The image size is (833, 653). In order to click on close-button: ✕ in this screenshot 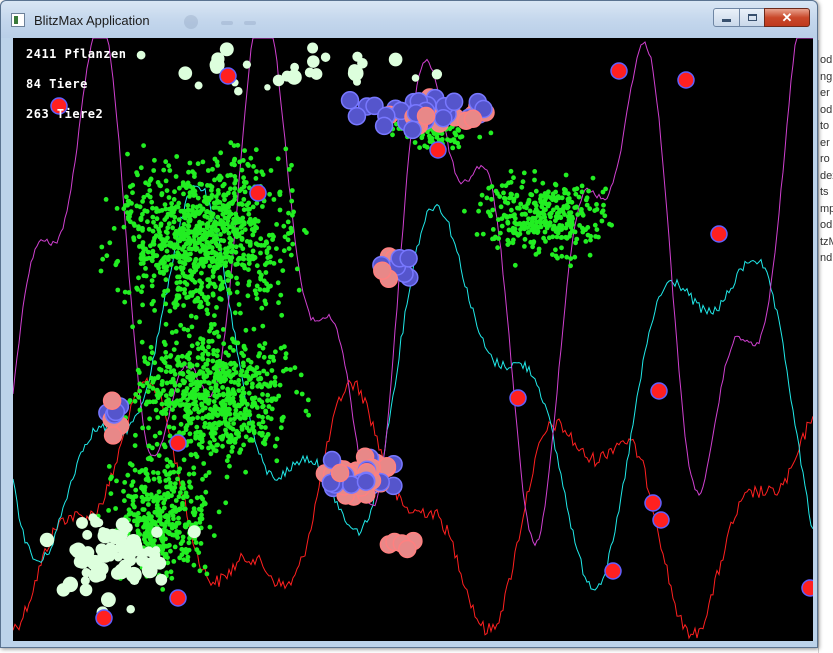, I will do `click(787, 17)`.